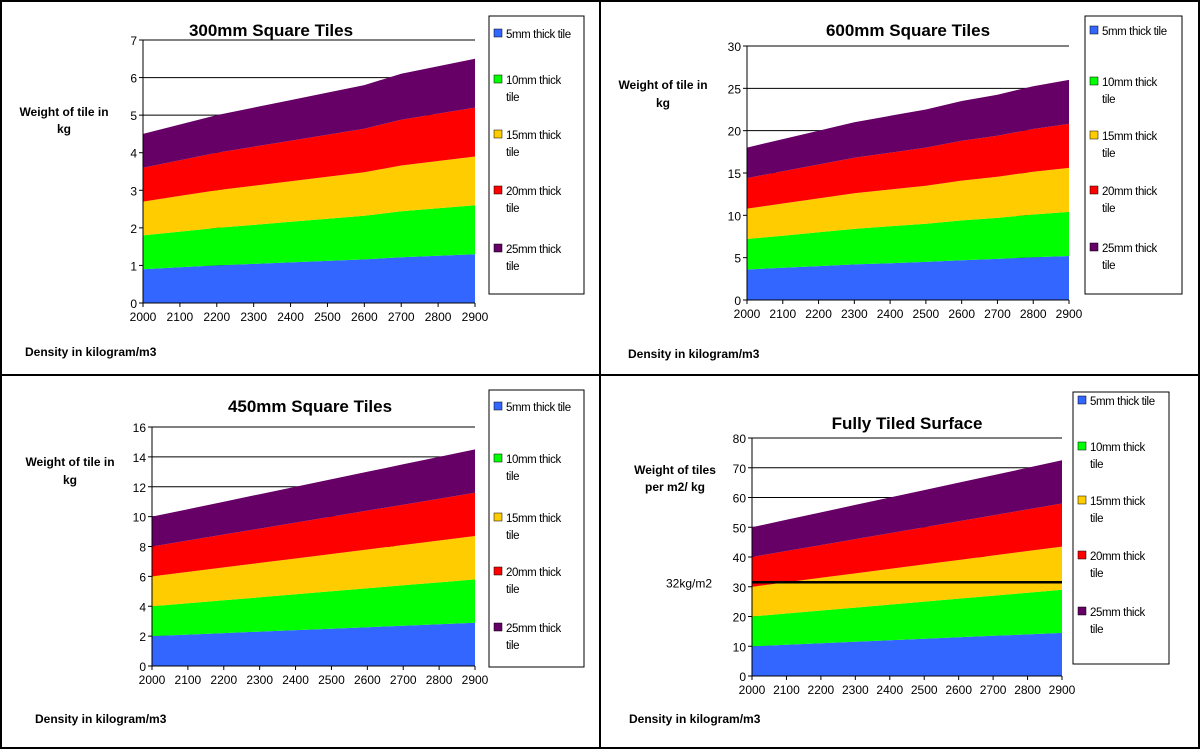 This screenshot has width=1200, height=749. Describe the element at coordinates (140, 458) in the screenshot. I see `y-tick-label: 14` at that location.